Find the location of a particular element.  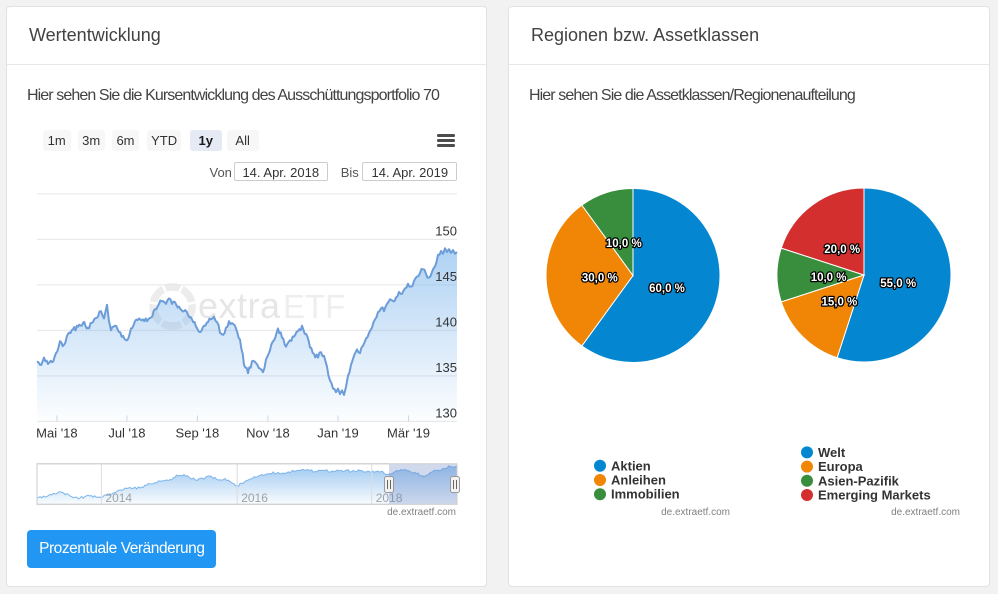

svg-text: Asien-Pazifik is located at coordinates (859, 480).